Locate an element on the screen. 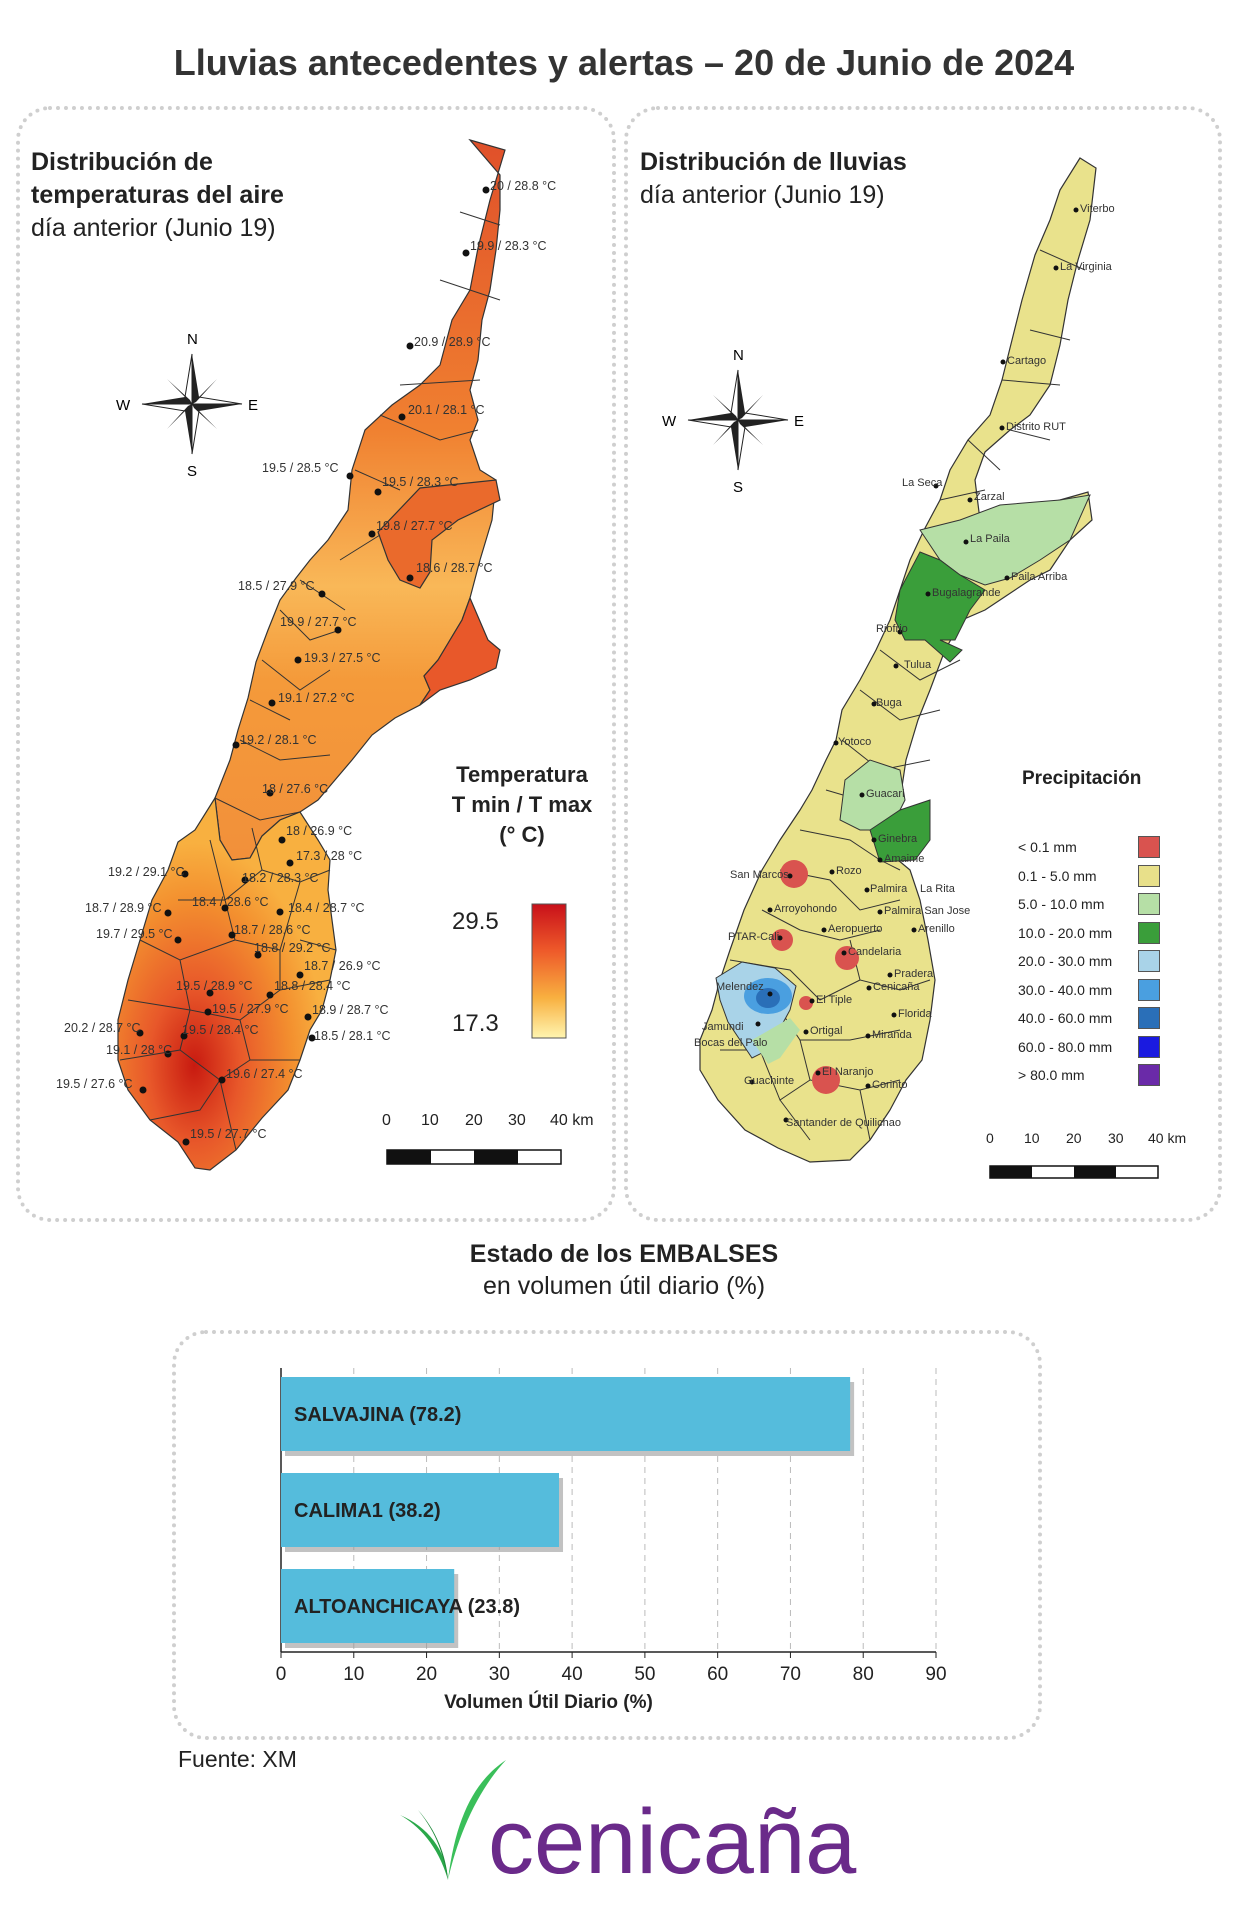  station-label: 18.2 / 28.3 °C is located at coordinates (280, 878).